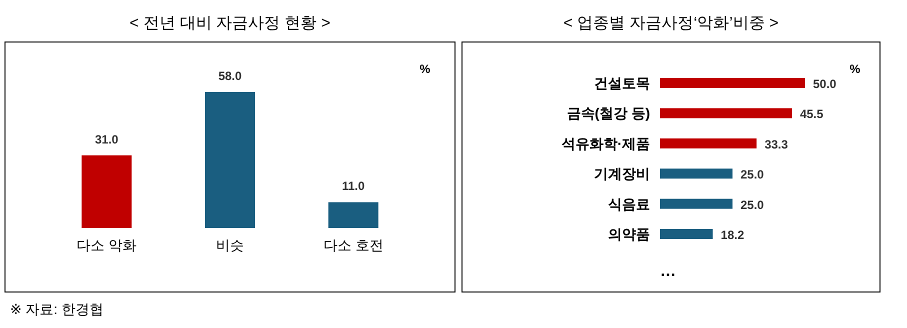 Image resolution: width=907 pixels, height=328 pixels. What do you see at coordinates (825, 84) in the screenshot?
I see `data-label: 50.0` at bounding box center [825, 84].